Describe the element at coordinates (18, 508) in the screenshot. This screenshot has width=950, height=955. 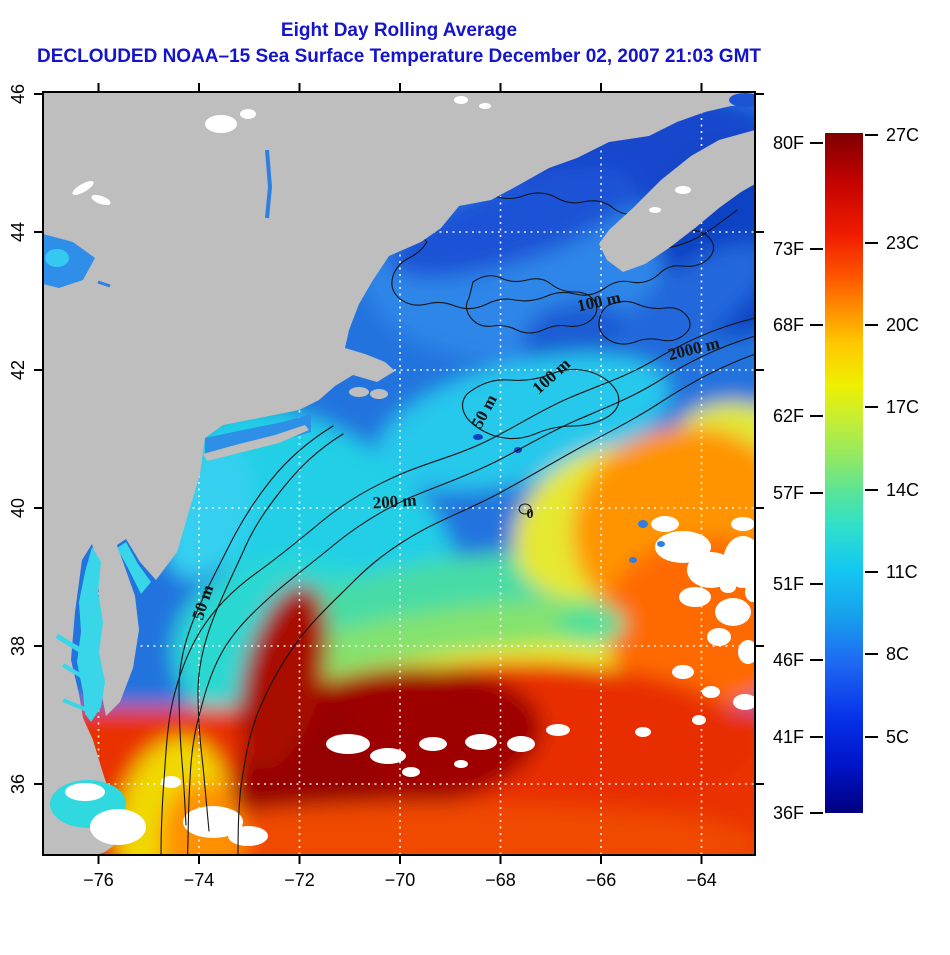
I see `y-tick-label: 40` at that location.